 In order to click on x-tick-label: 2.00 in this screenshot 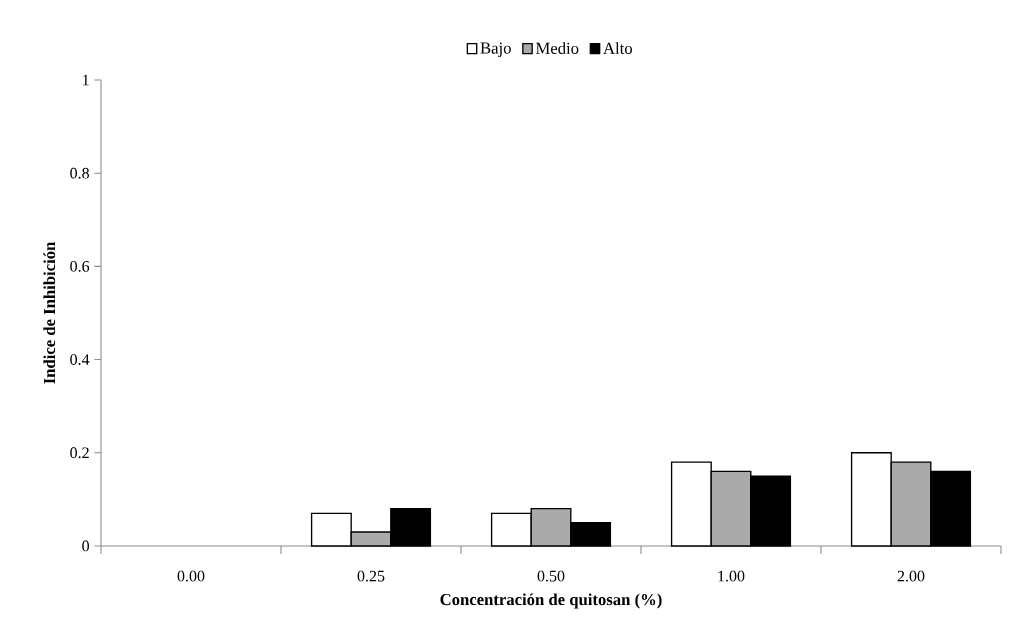, I will do `click(911, 576)`.